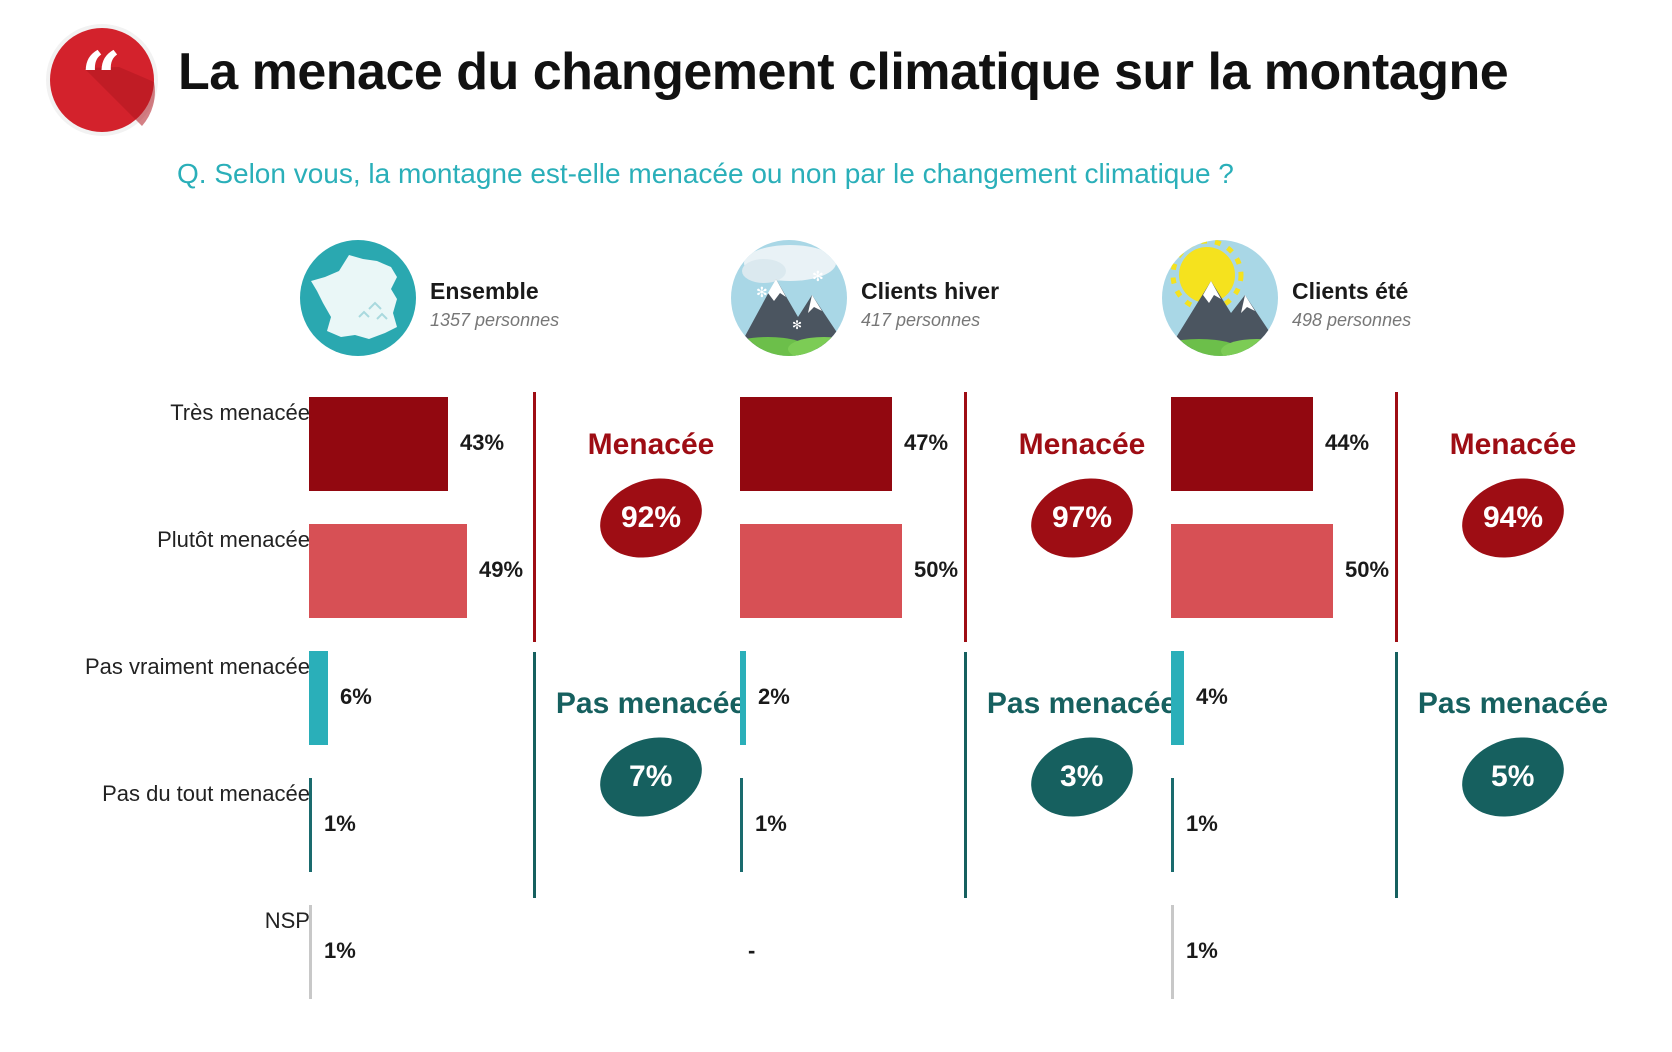 The height and width of the screenshot is (1052, 1672). What do you see at coordinates (930, 291) in the screenshot?
I see `group-name: Clients hiver` at bounding box center [930, 291].